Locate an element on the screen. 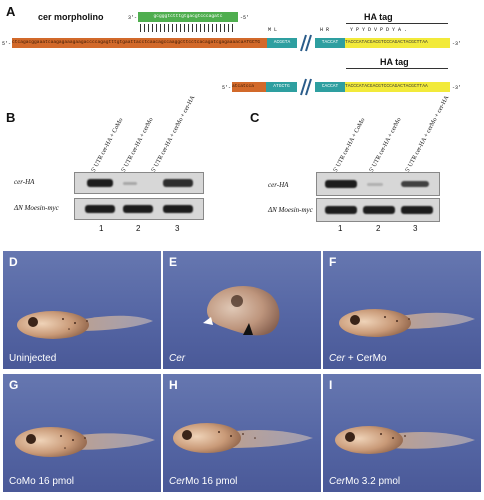 The height and width of the screenshot is (500, 484). mutant-5-prime: 5'- is located at coordinates (227, 88).